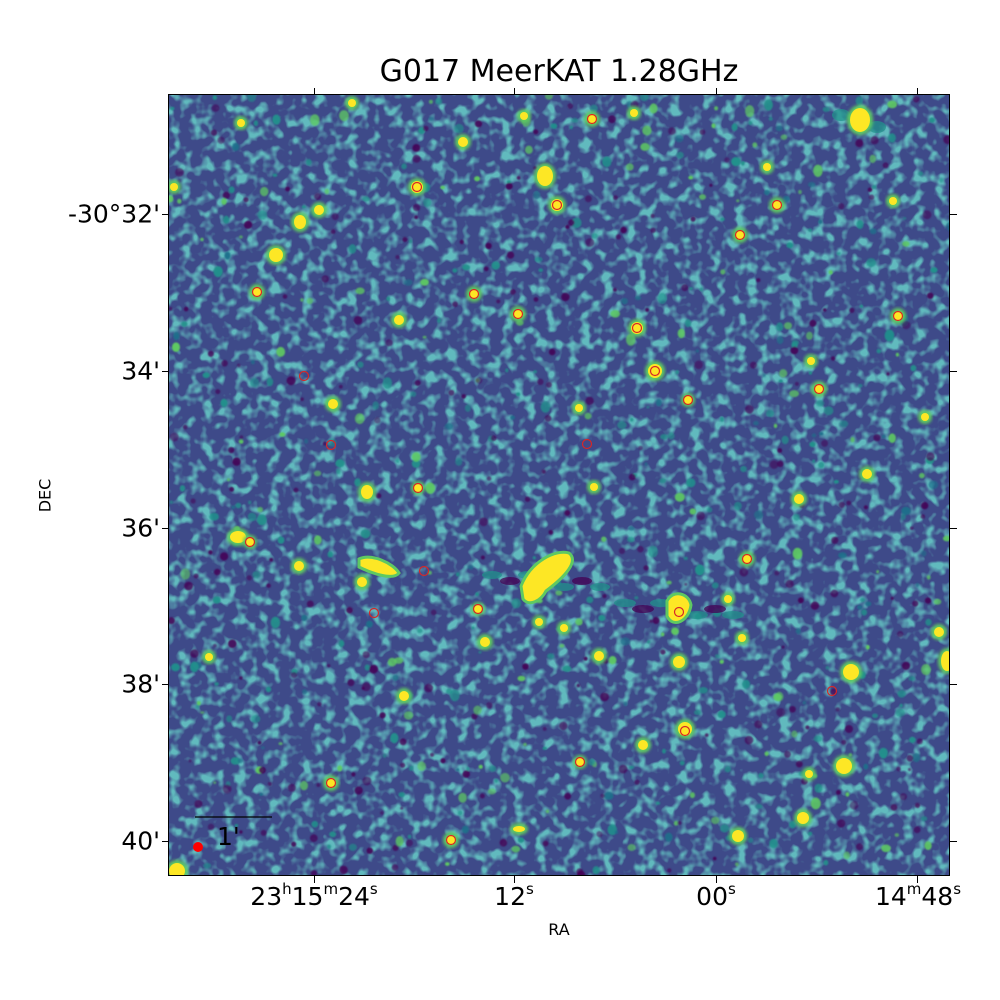 The height and width of the screenshot is (1000, 1000). What do you see at coordinates (314, 895) in the screenshot?
I see `x-tick-label: 23h15m24s` at bounding box center [314, 895].